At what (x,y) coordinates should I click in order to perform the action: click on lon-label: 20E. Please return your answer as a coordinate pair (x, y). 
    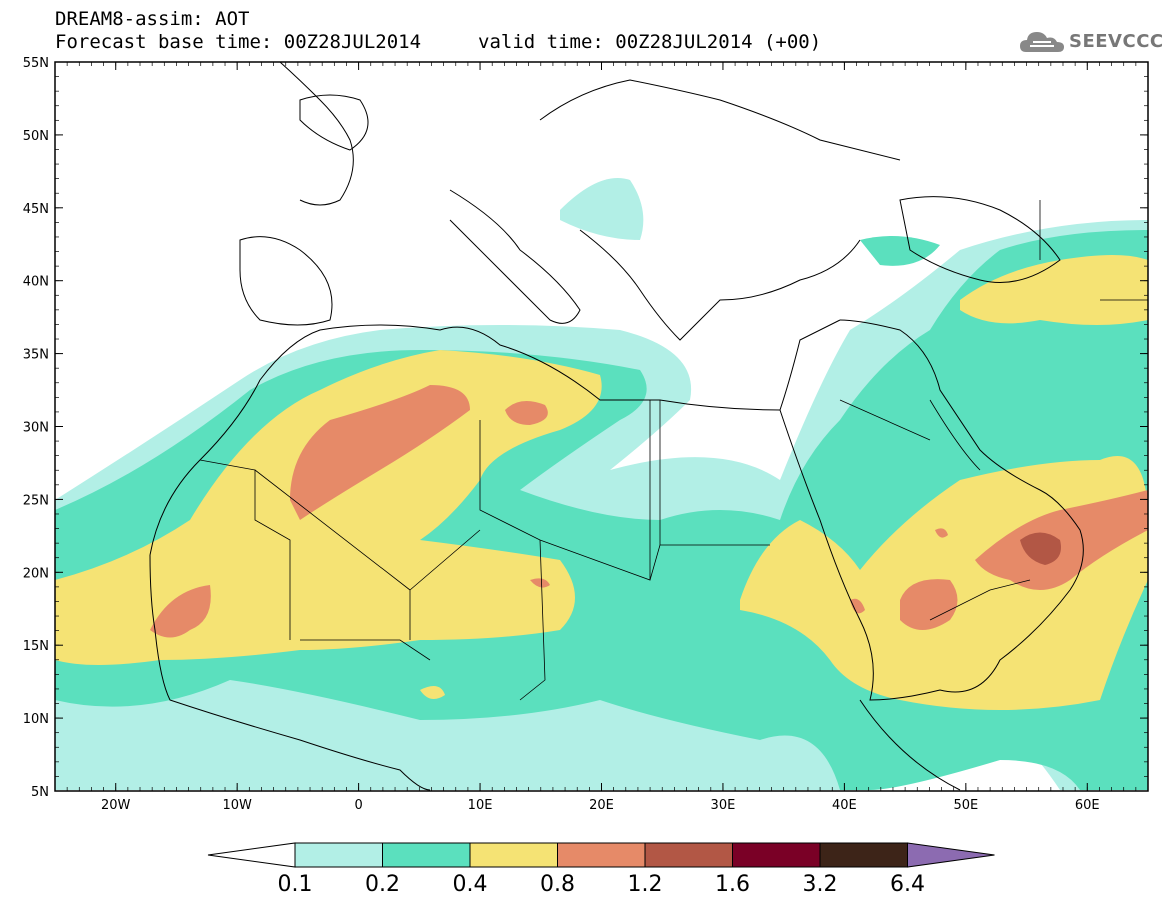
    Looking at the image, I should click on (601, 805).